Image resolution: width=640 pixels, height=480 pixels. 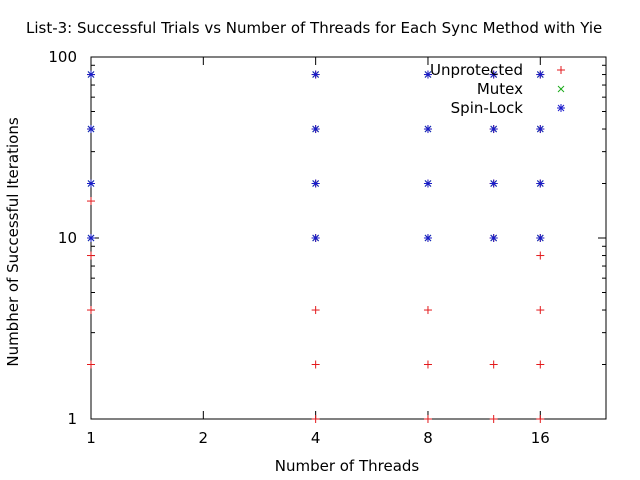 What do you see at coordinates (72, 419) in the screenshot?
I see `y-tick-label: 1` at bounding box center [72, 419].